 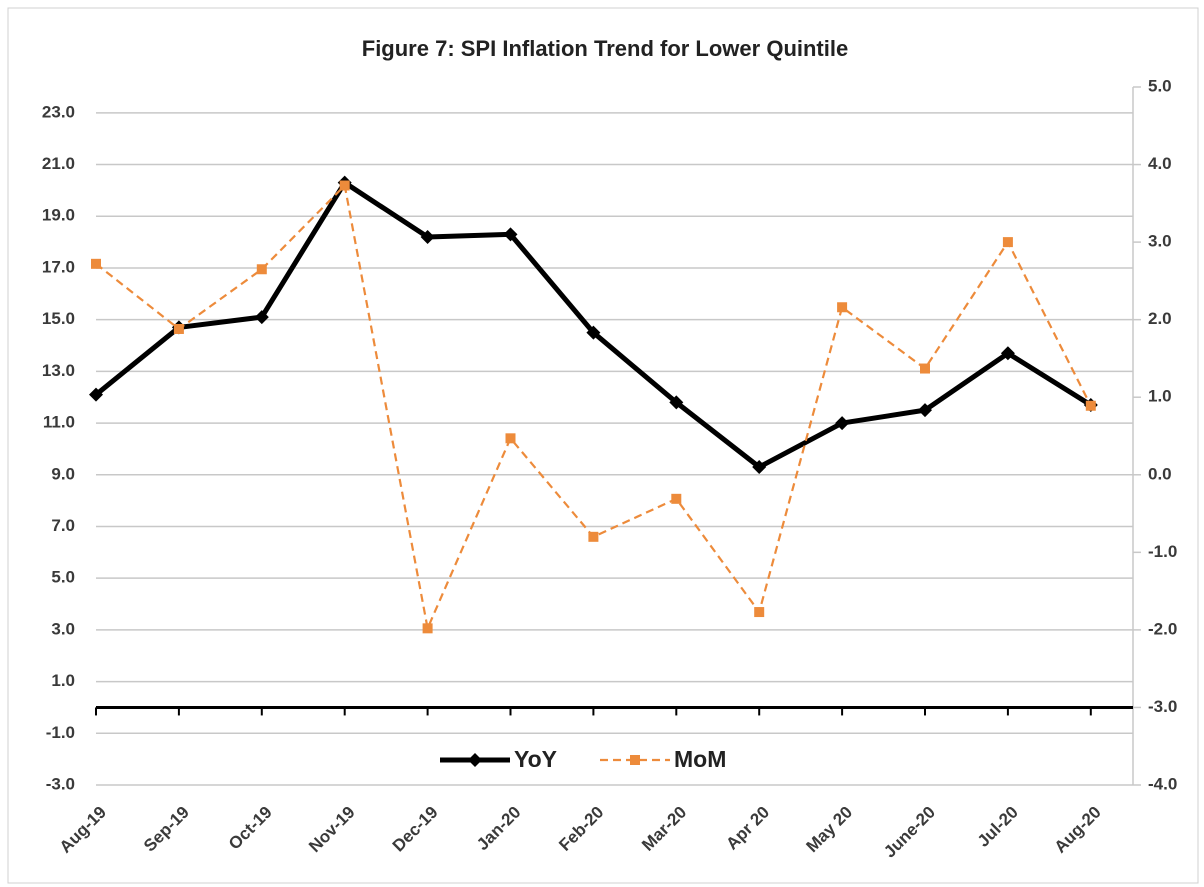 I want to click on legend-label: MoM, so click(x=700, y=759).